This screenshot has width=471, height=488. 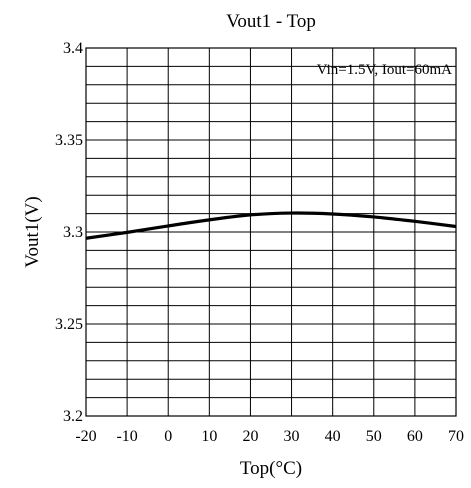 I want to click on y-tick-label: 3.35, so click(x=69, y=140).